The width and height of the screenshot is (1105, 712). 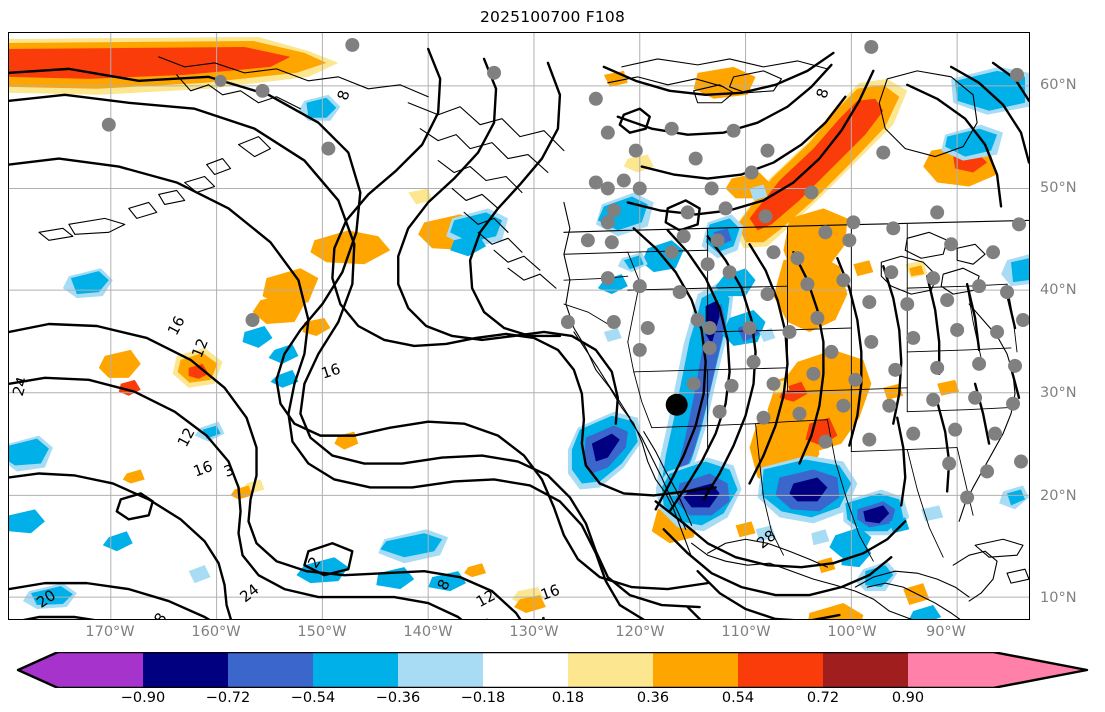 What do you see at coordinates (738, 698) in the screenshot?
I see `colorbar-tick-label-7: 0.54` at bounding box center [738, 698].